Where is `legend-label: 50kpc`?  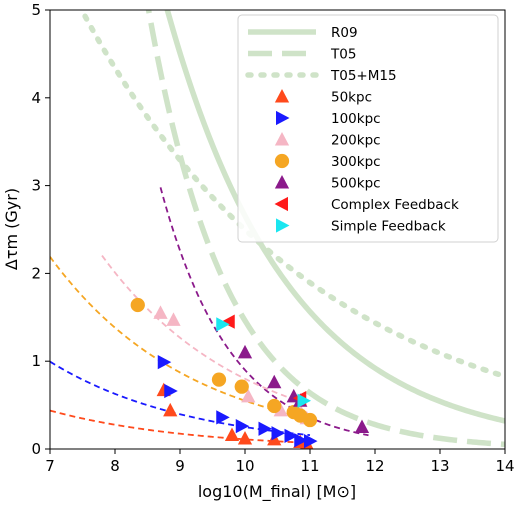
legend-label: 50kpc is located at coordinates (351, 98).